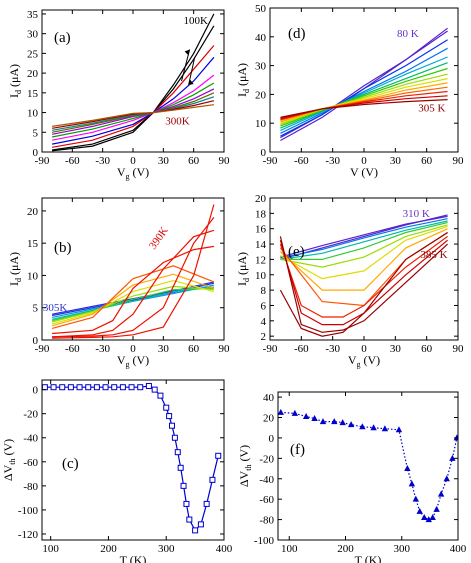 The image size is (471, 563). Describe the element at coordinates (33, 94) in the screenshot. I see `y-tick-label: 15` at that location.